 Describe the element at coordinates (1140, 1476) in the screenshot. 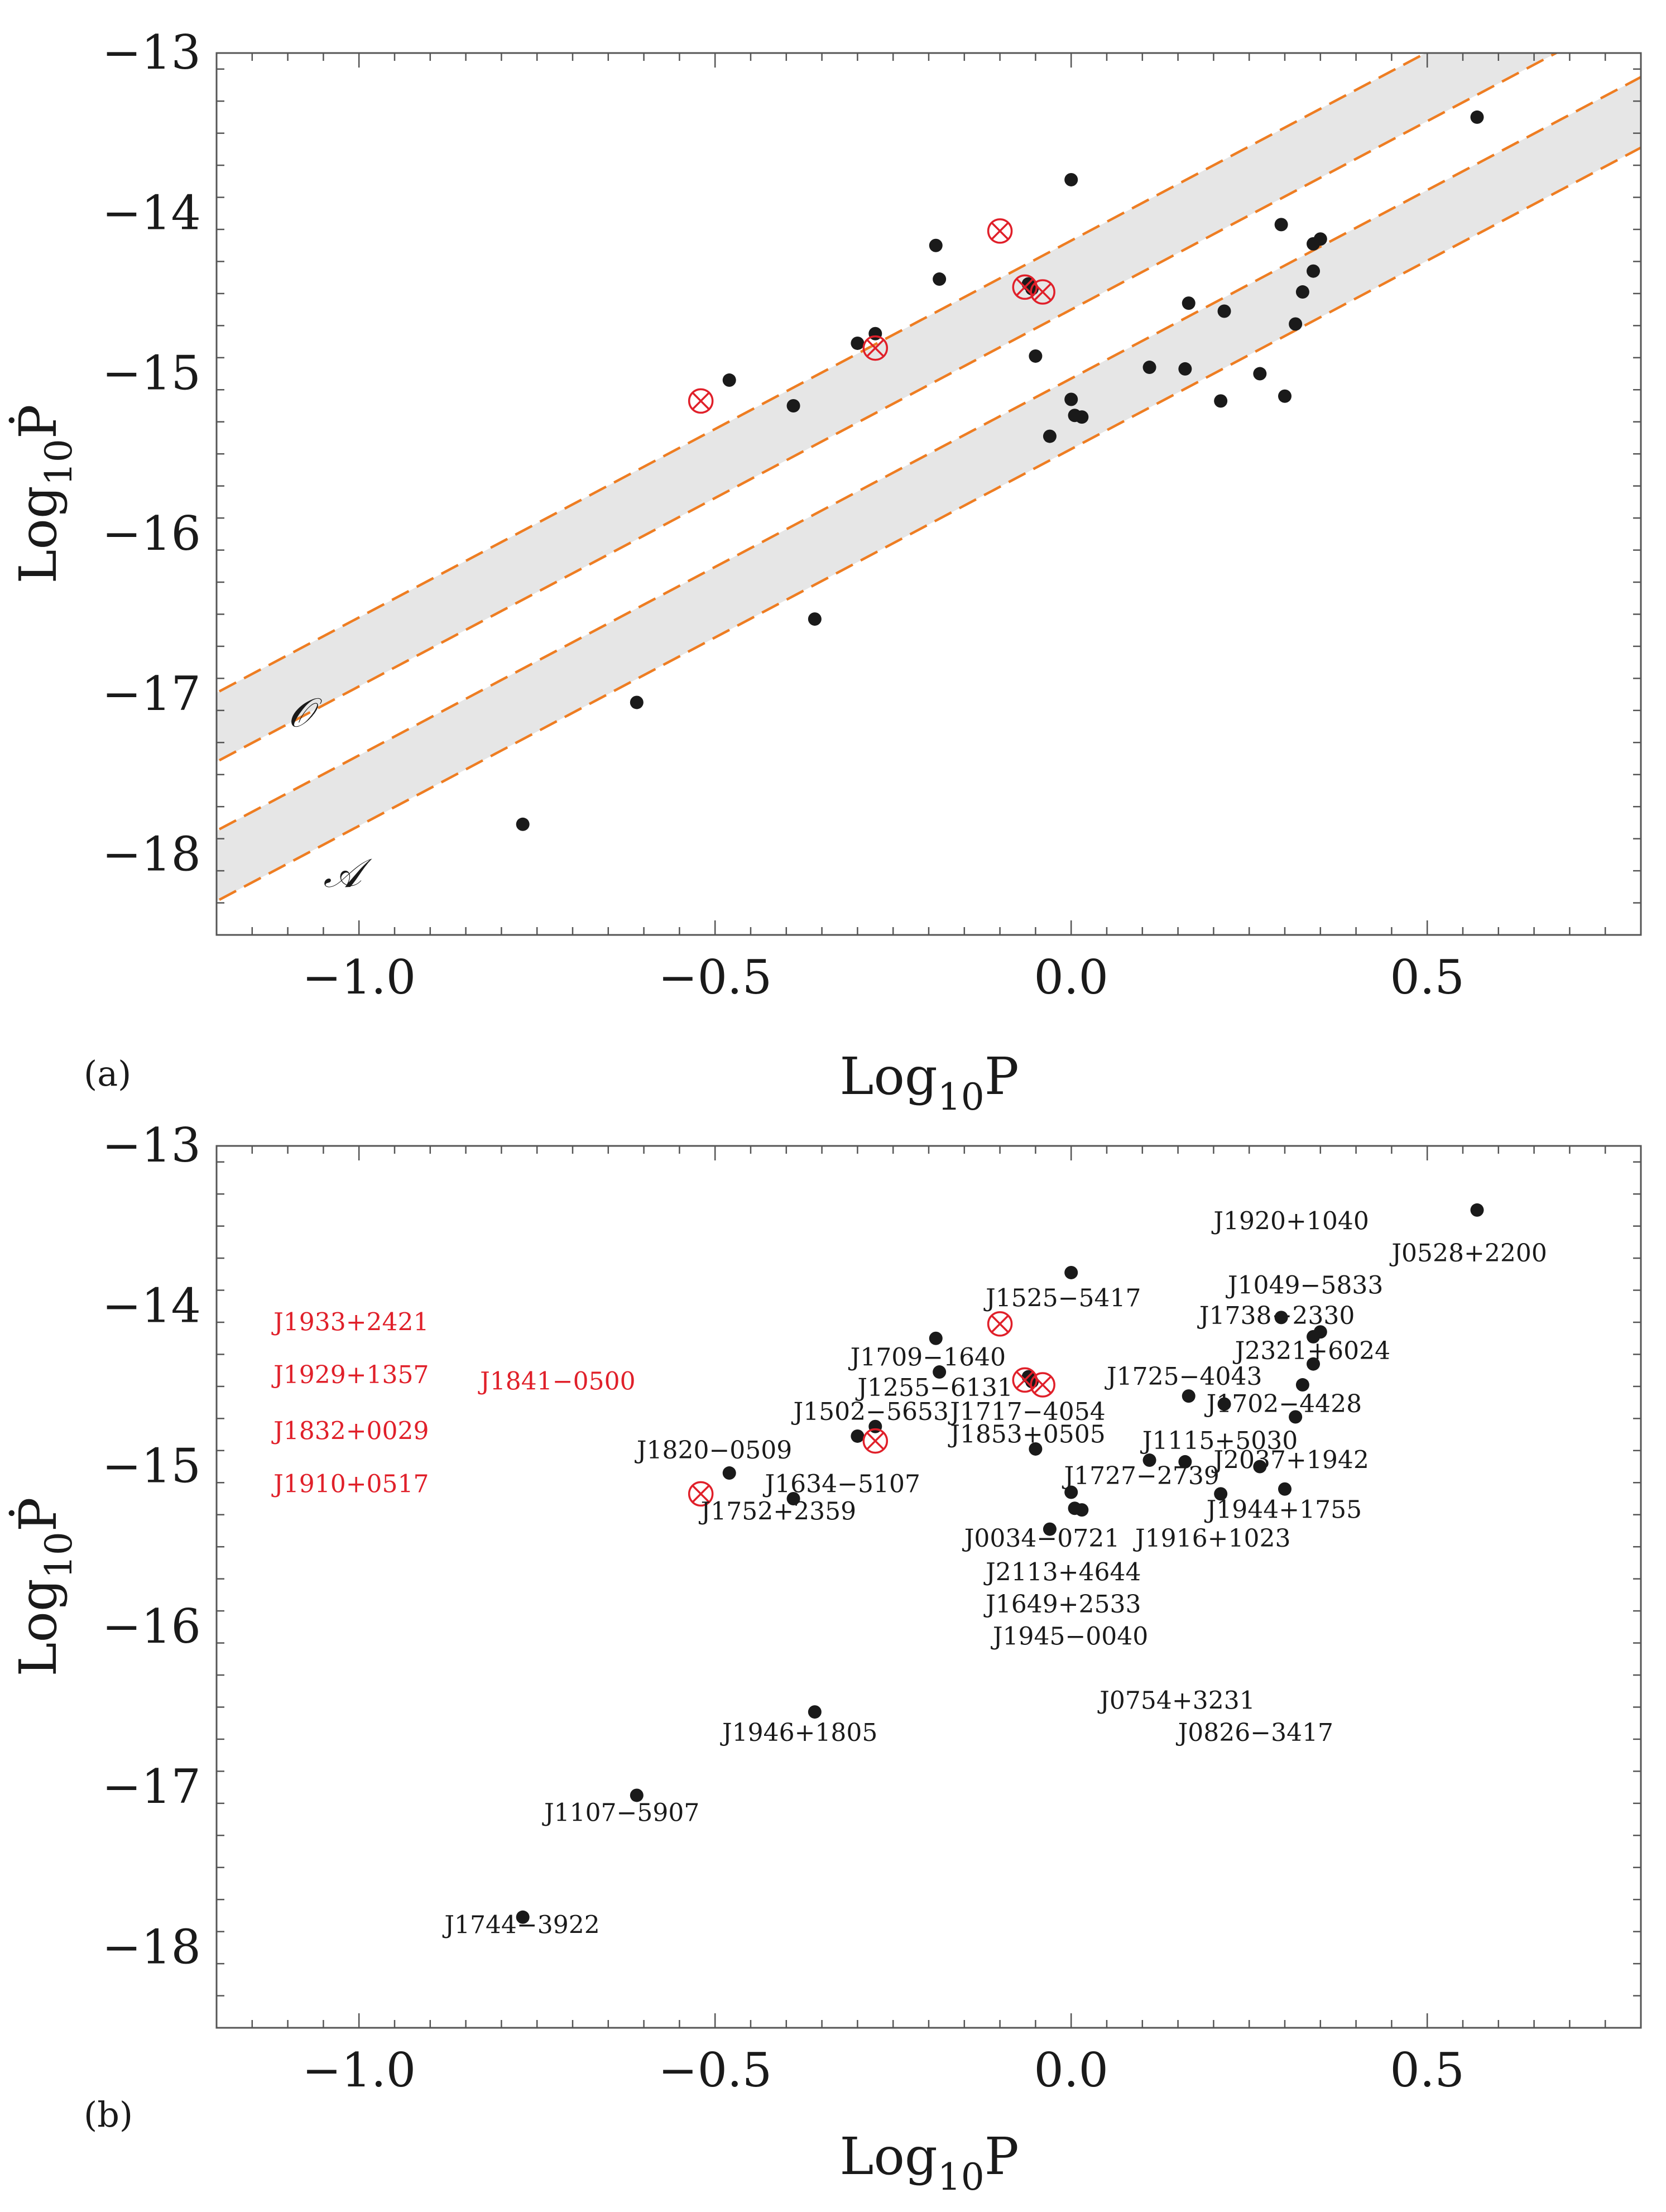

I see `point-label: J1727−2739` at that location.